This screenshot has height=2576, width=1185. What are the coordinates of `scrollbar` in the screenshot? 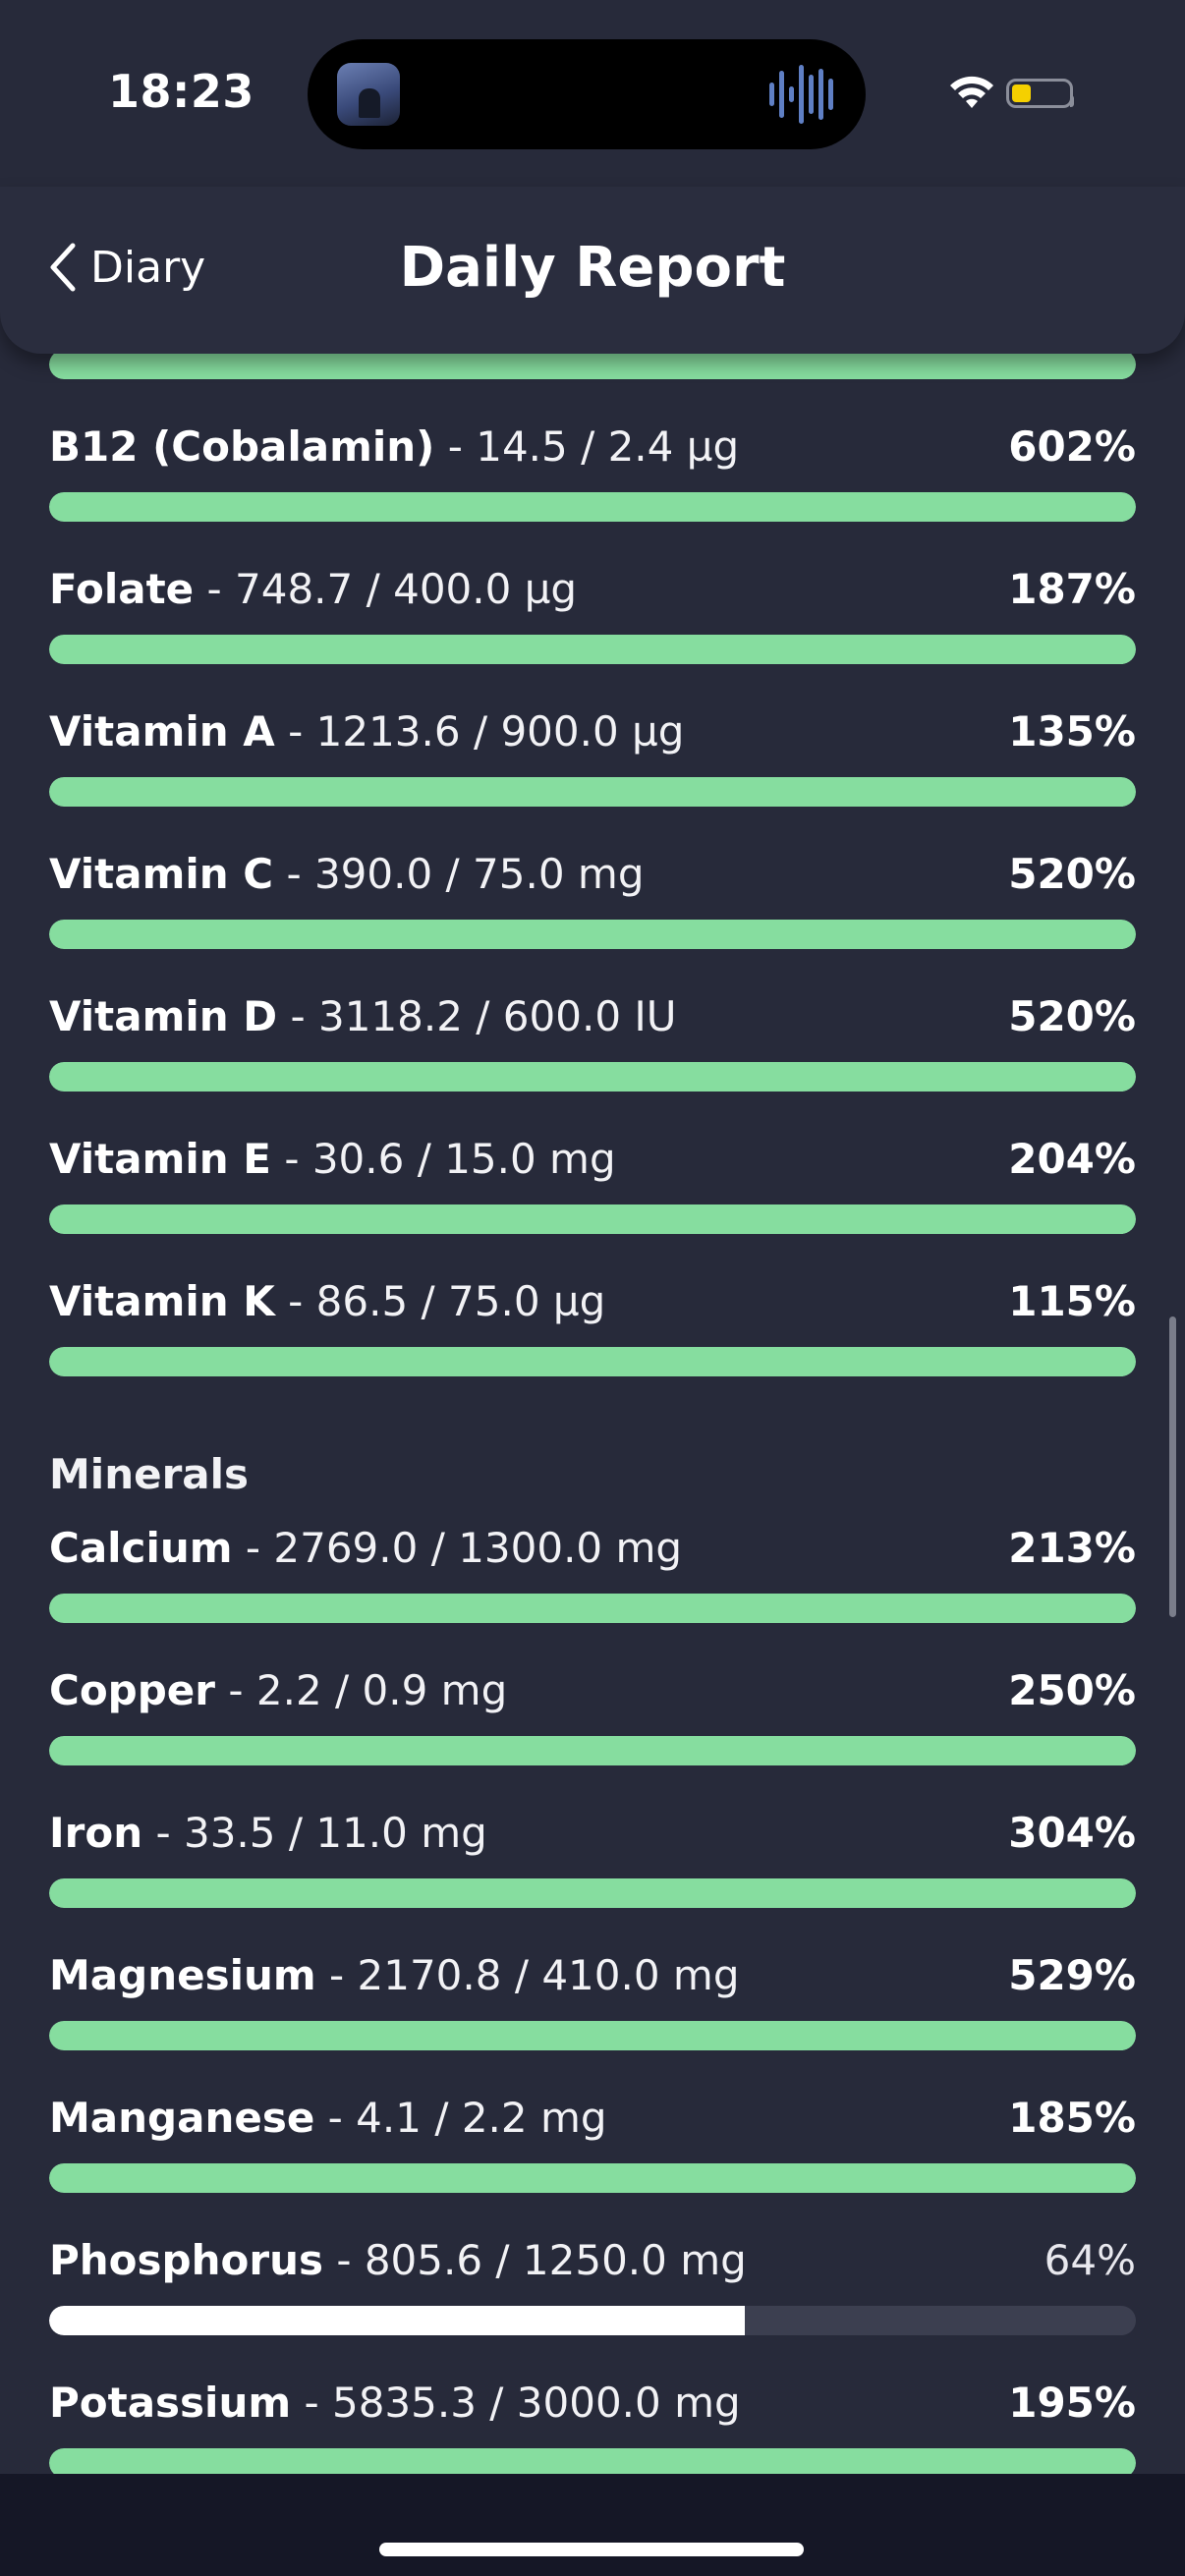 It's located at (1173, 1466).